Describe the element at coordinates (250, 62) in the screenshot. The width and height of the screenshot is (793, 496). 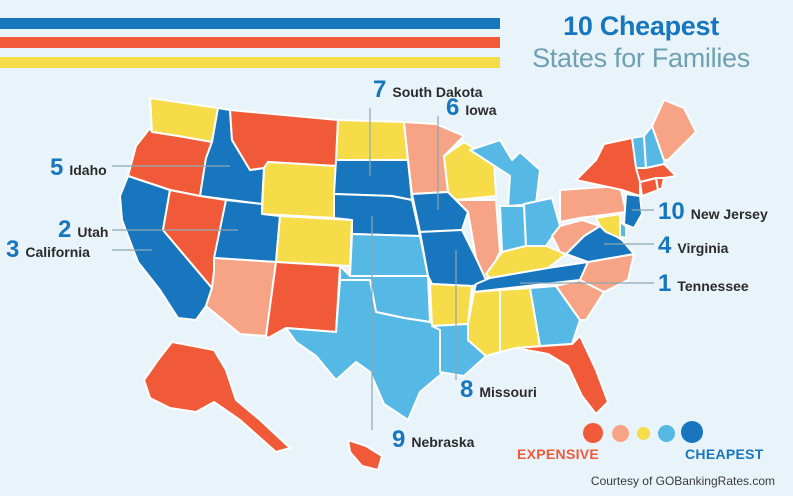
I see `top-stripe-yellow` at that location.